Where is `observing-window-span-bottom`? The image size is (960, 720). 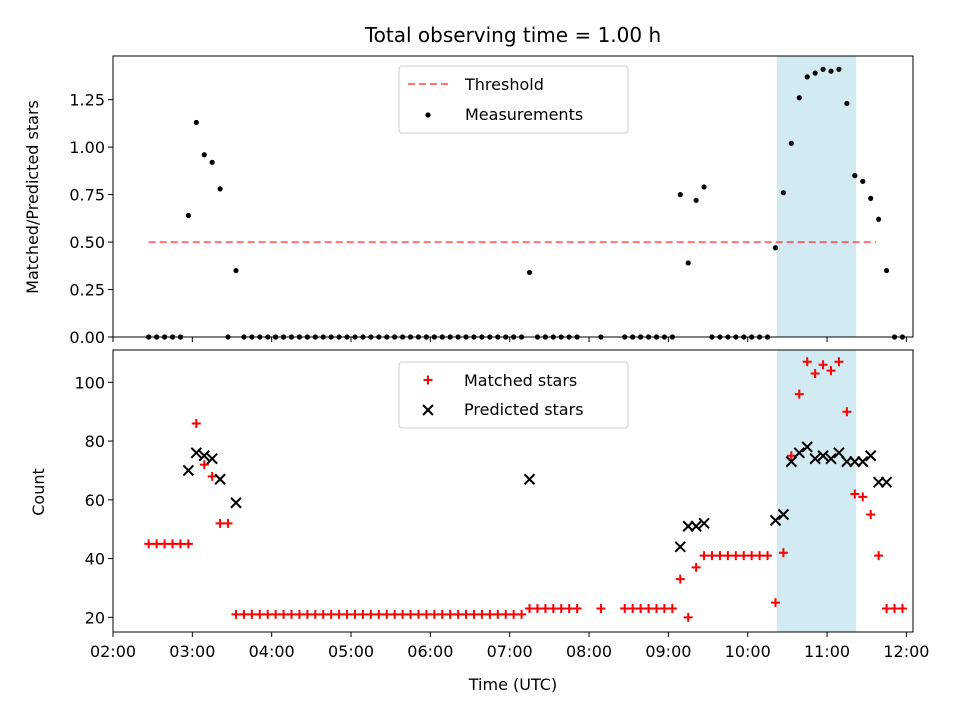 observing-window-span-bottom is located at coordinates (816, 491).